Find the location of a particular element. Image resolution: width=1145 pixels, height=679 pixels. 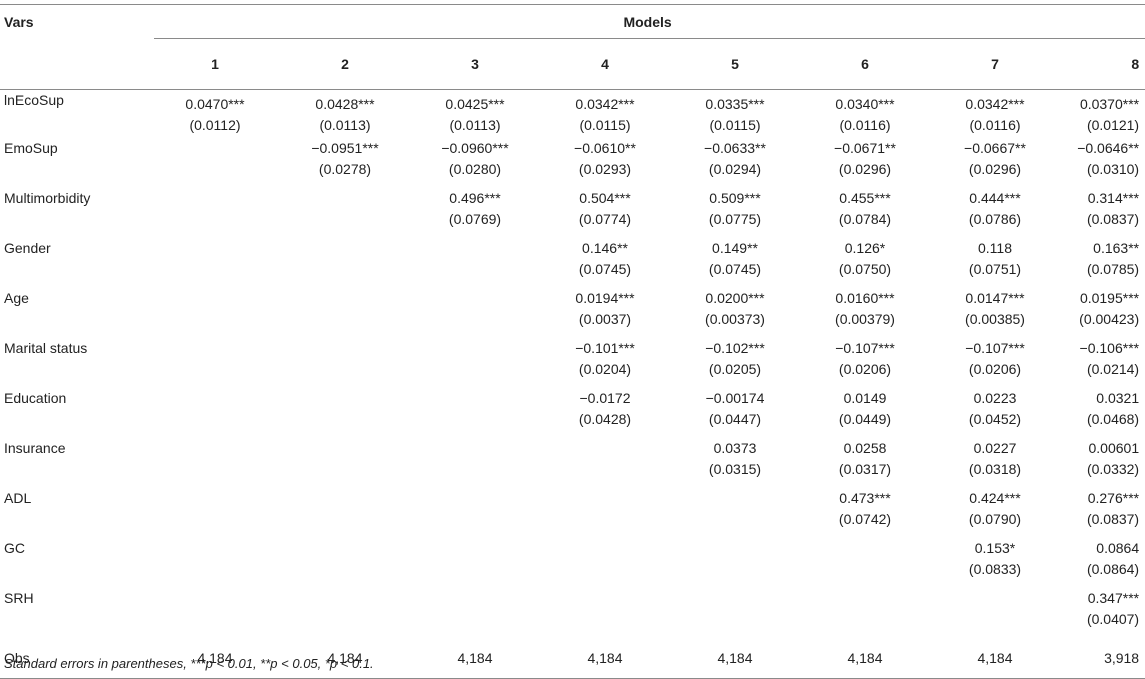

coefficient-cell: 0.444*** (0.0786) is located at coordinates (995, 213).